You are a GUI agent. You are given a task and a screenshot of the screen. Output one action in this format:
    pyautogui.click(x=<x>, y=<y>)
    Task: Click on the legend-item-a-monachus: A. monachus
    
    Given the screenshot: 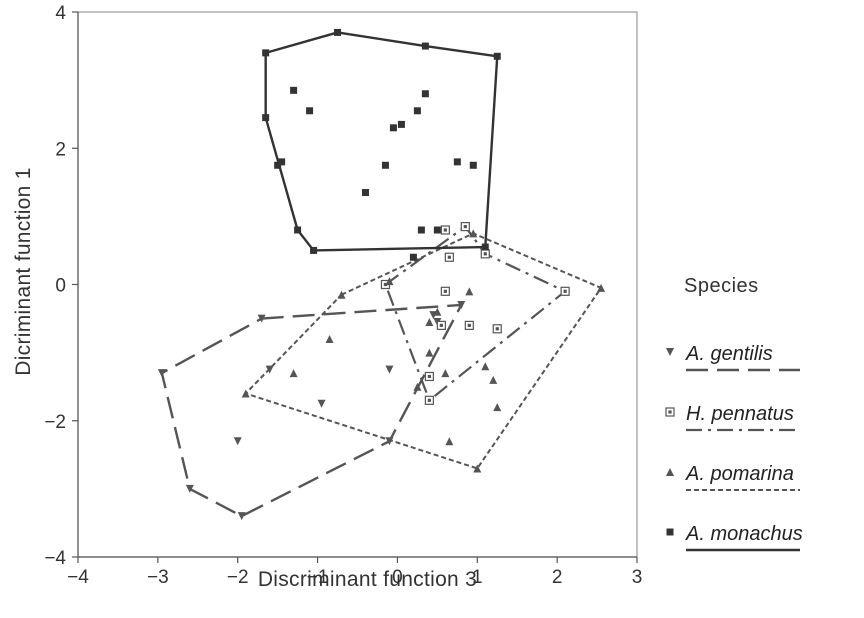 What is the action you would take?
    pyautogui.click(x=734, y=537)
    